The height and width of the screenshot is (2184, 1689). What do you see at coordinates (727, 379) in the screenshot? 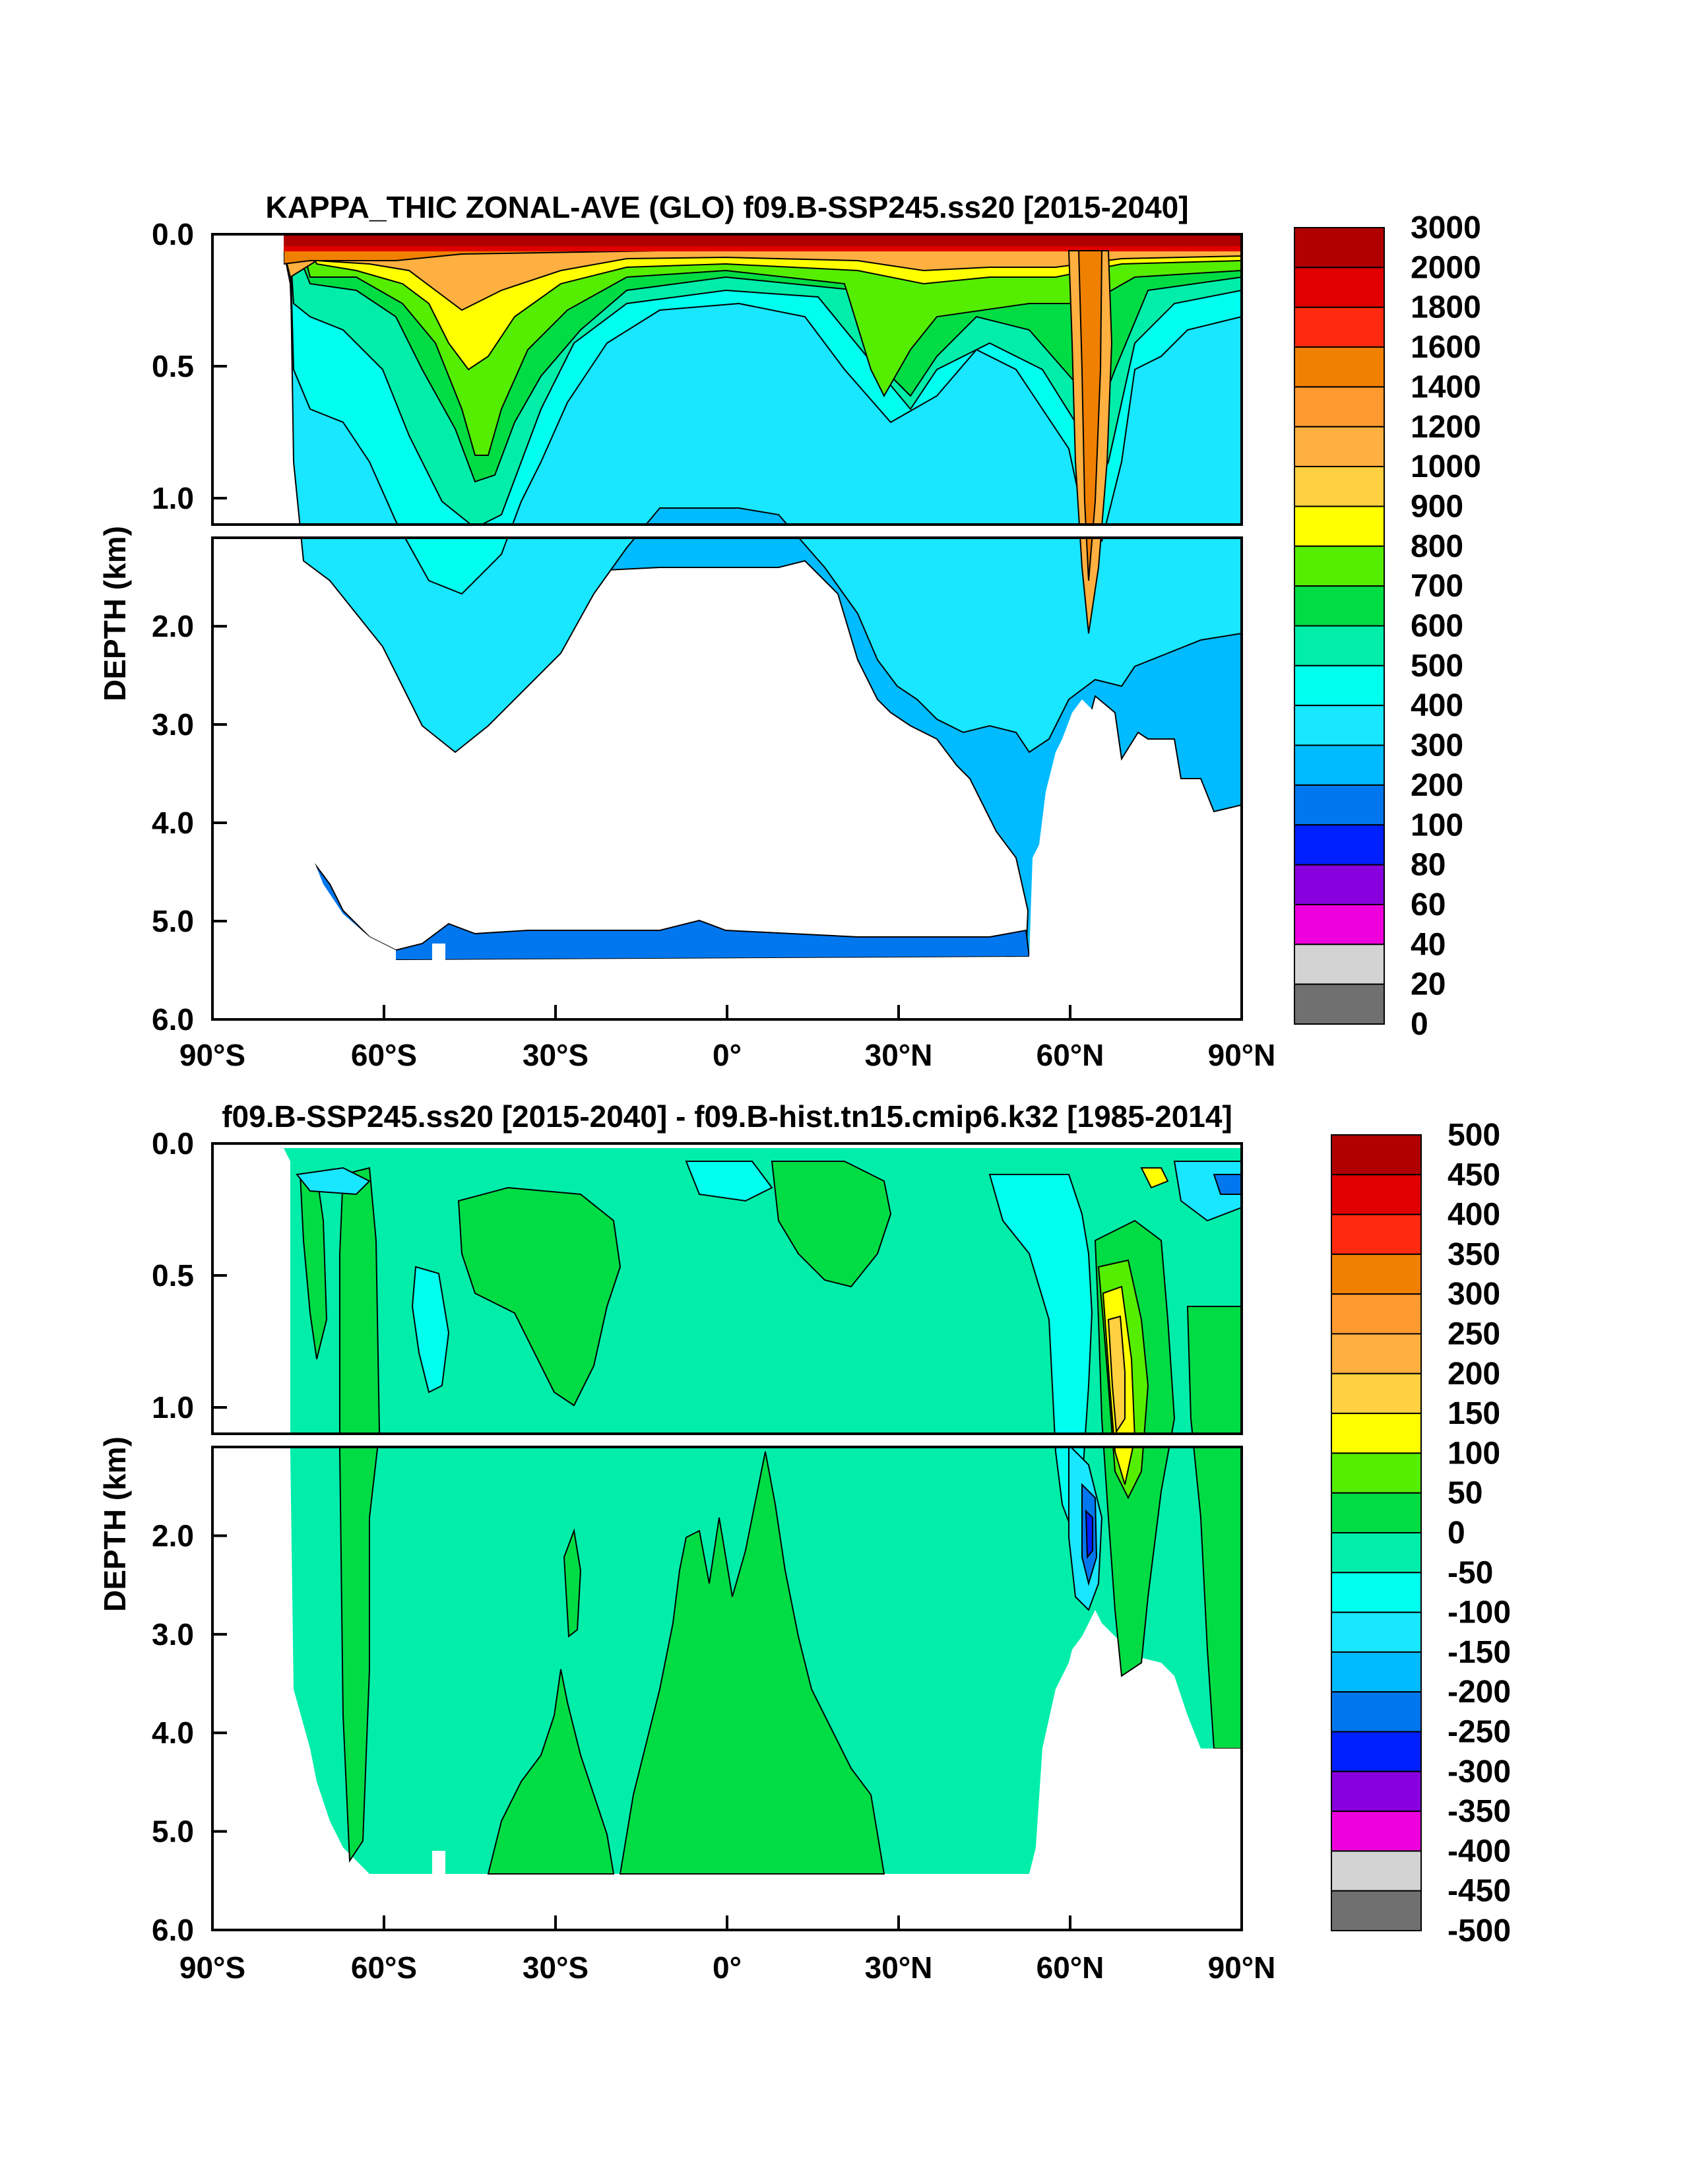
I see `frame-top-upper` at bounding box center [727, 379].